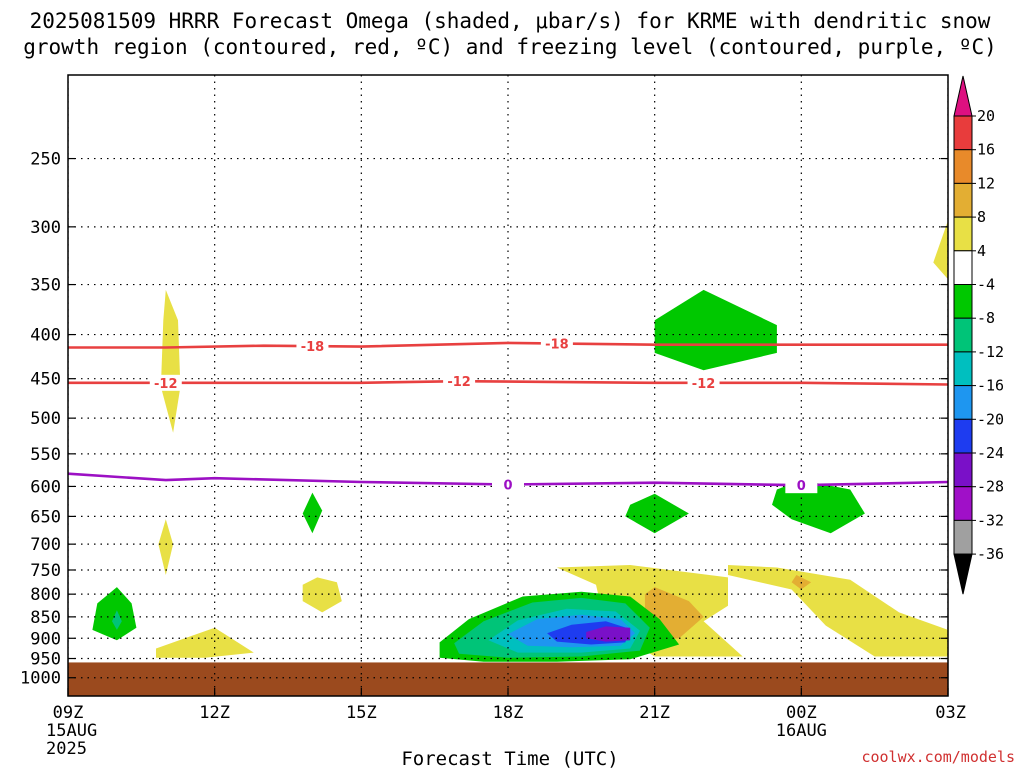 This screenshot has height=768, width=1024. Describe the element at coordinates (508, 713) in the screenshot. I see `x-tick-label: 18Z` at that location.